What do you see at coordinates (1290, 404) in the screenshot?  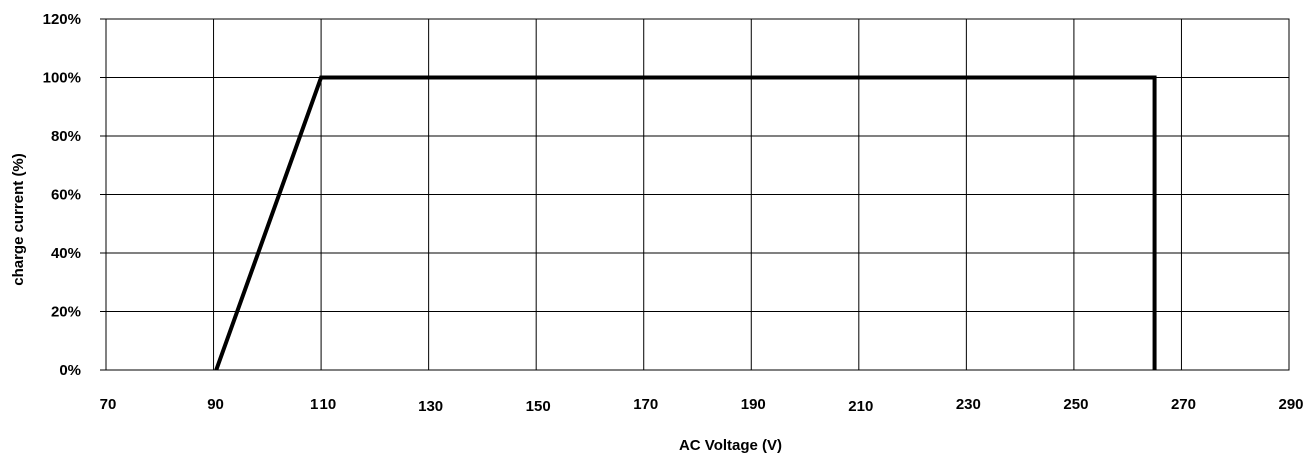 I see `x-tick-label: 290` at bounding box center [1290, 404].